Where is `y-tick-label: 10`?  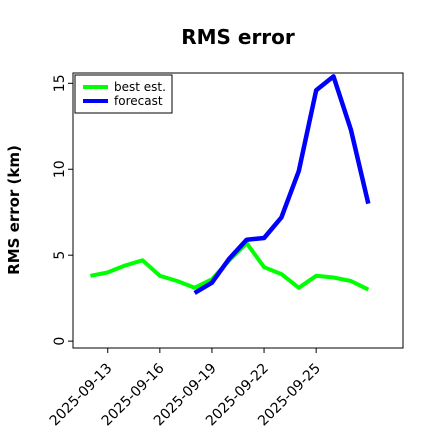 y-tick-label: 10 is located at coordinates (60, 169).